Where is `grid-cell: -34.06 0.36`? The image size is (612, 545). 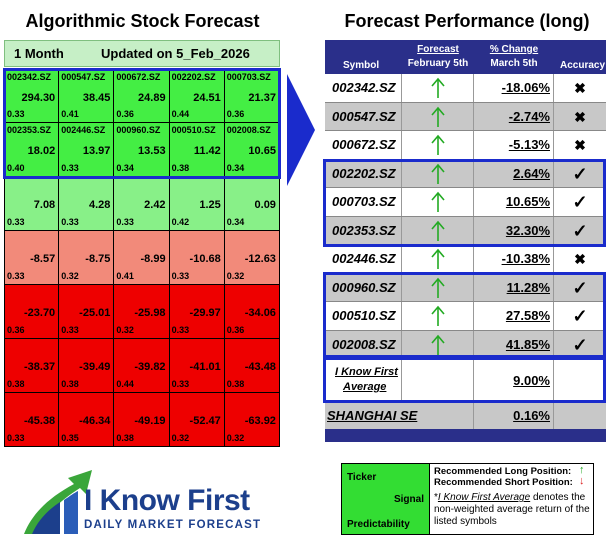
grid-cell: -34.06 0.36 is located at coordinates (252, 312).